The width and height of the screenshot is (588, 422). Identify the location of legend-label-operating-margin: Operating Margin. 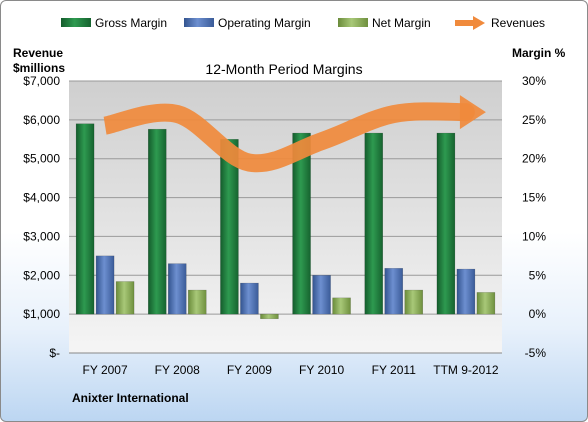
(264, 23).